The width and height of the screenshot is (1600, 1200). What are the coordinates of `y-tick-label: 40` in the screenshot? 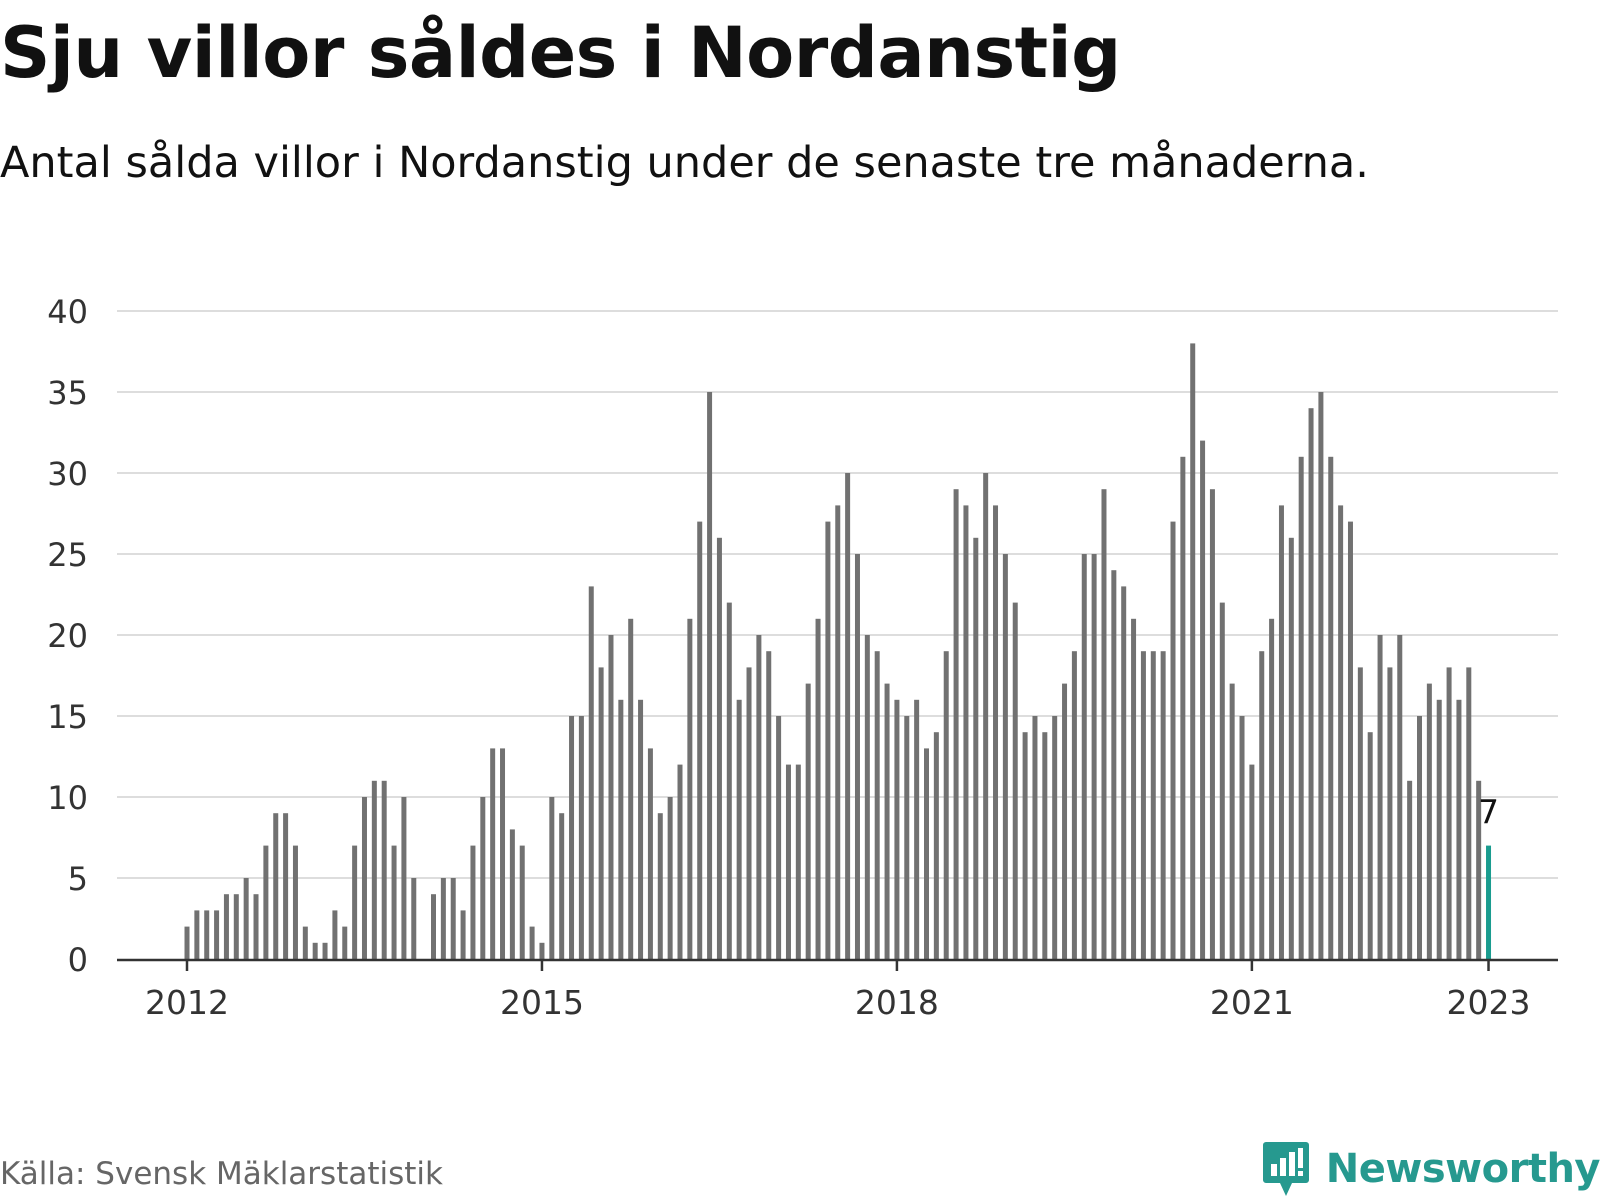 It's located at (67, 312).